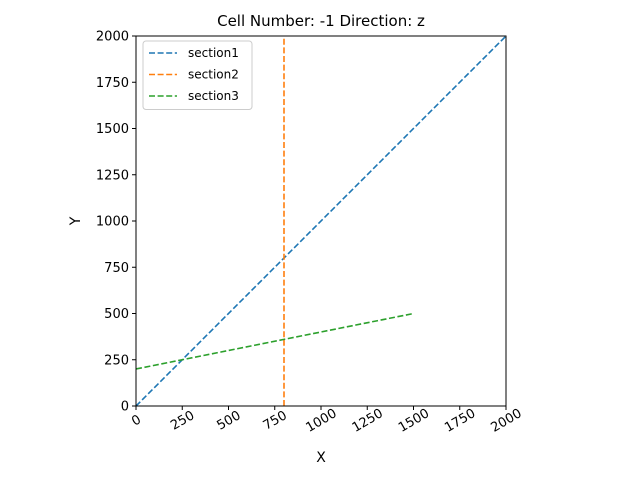 The width and height of the screenshot is (640, 480). I want to click on y-tick-label: 1250, so click(112, 175).